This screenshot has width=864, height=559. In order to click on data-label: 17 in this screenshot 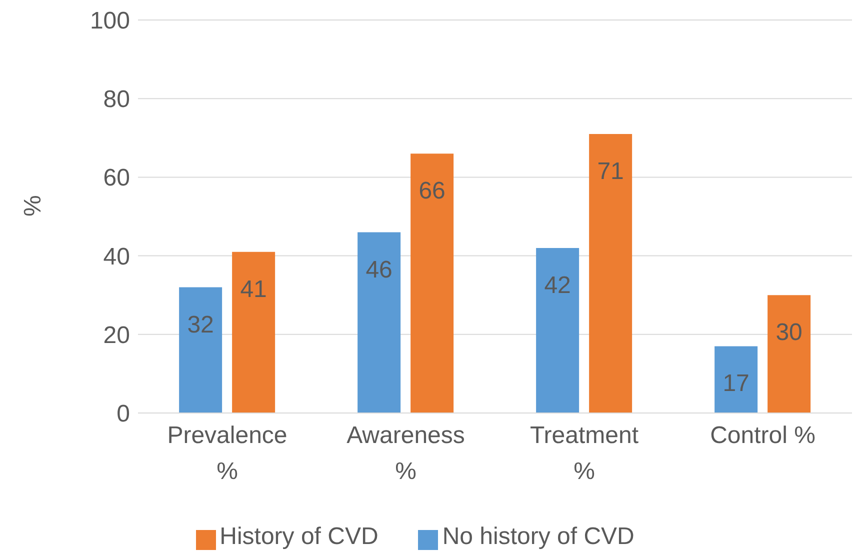, I will do `click(736, 384)`.